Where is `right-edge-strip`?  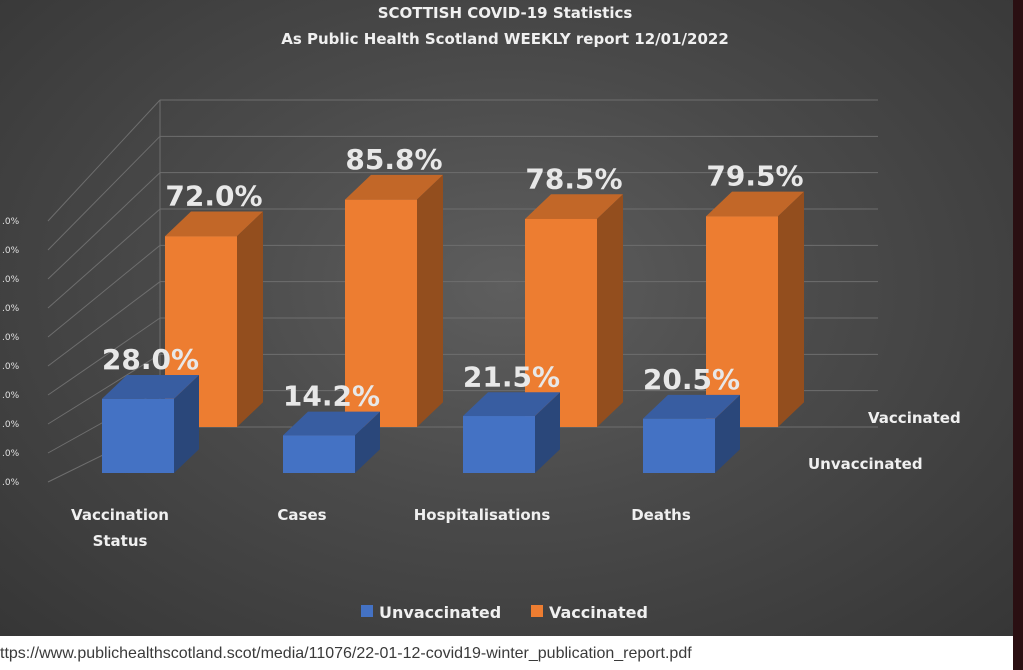
right-edge-strip is located at coordinates (1018, 335).